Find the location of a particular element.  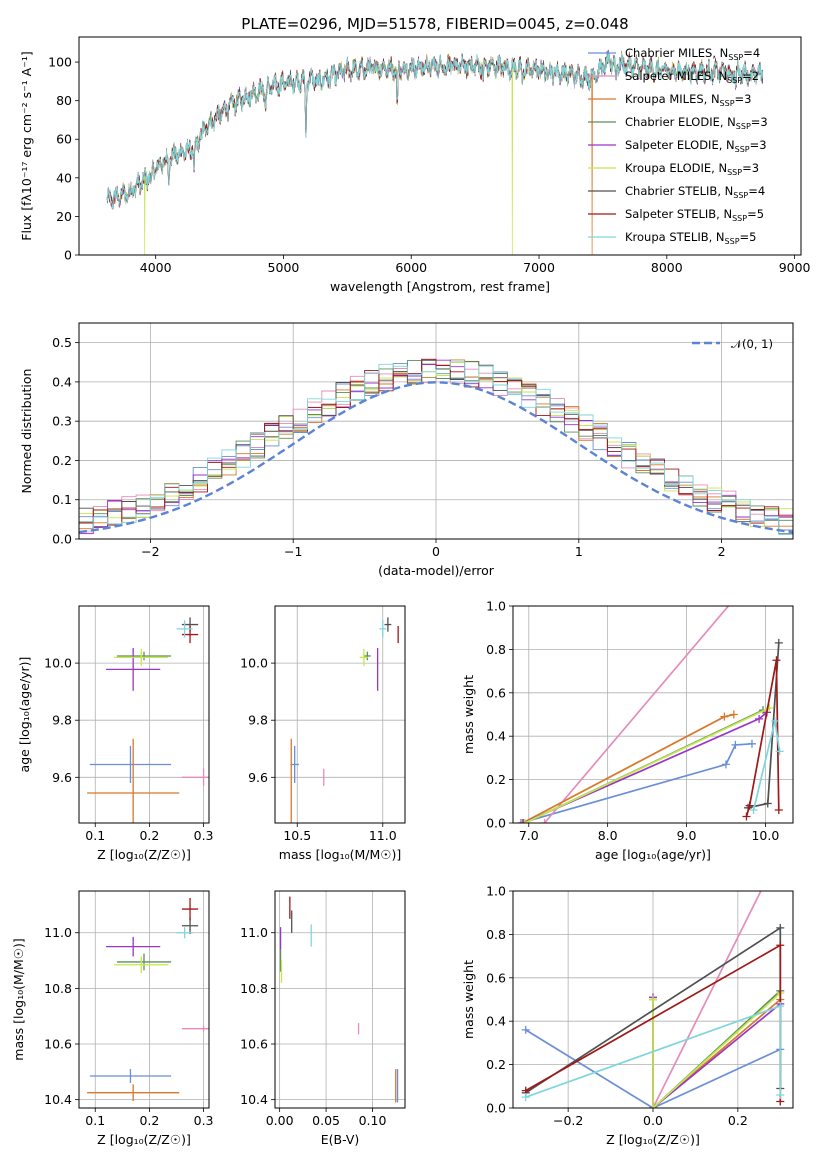

errorbar-salpeter-elodie is located at coordinates (133, 946).